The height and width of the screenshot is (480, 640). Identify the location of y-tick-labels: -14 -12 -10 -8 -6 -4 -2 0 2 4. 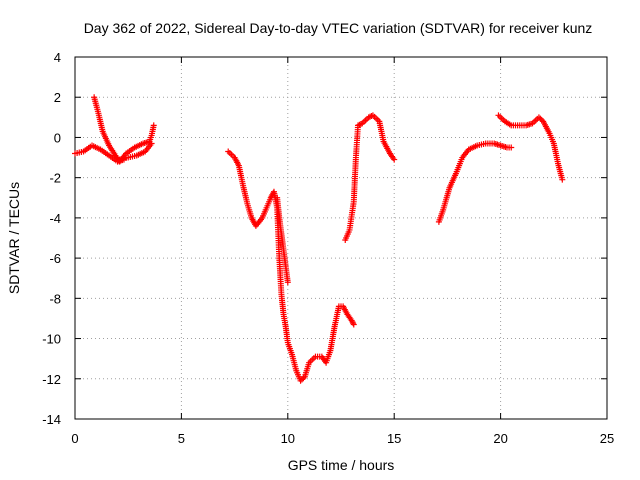
(51, 238).